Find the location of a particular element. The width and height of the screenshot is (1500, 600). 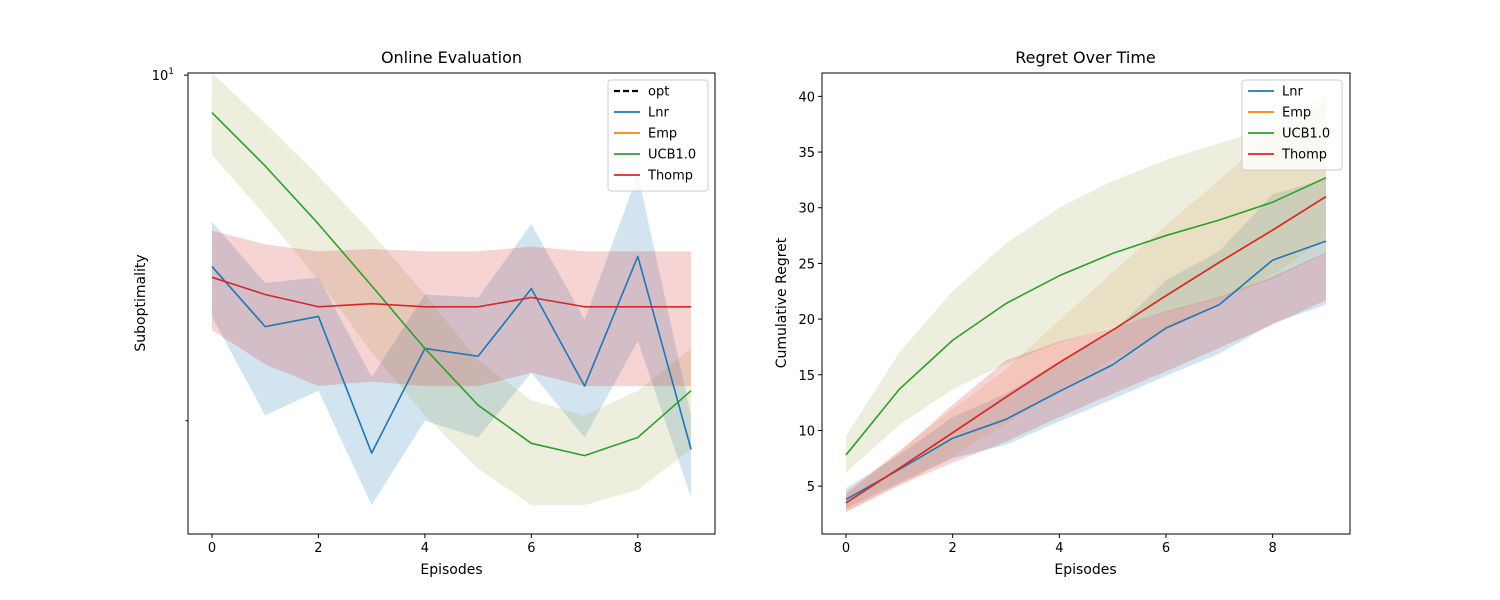

y-tick-label: 25 is located at coordinates (806, 264).